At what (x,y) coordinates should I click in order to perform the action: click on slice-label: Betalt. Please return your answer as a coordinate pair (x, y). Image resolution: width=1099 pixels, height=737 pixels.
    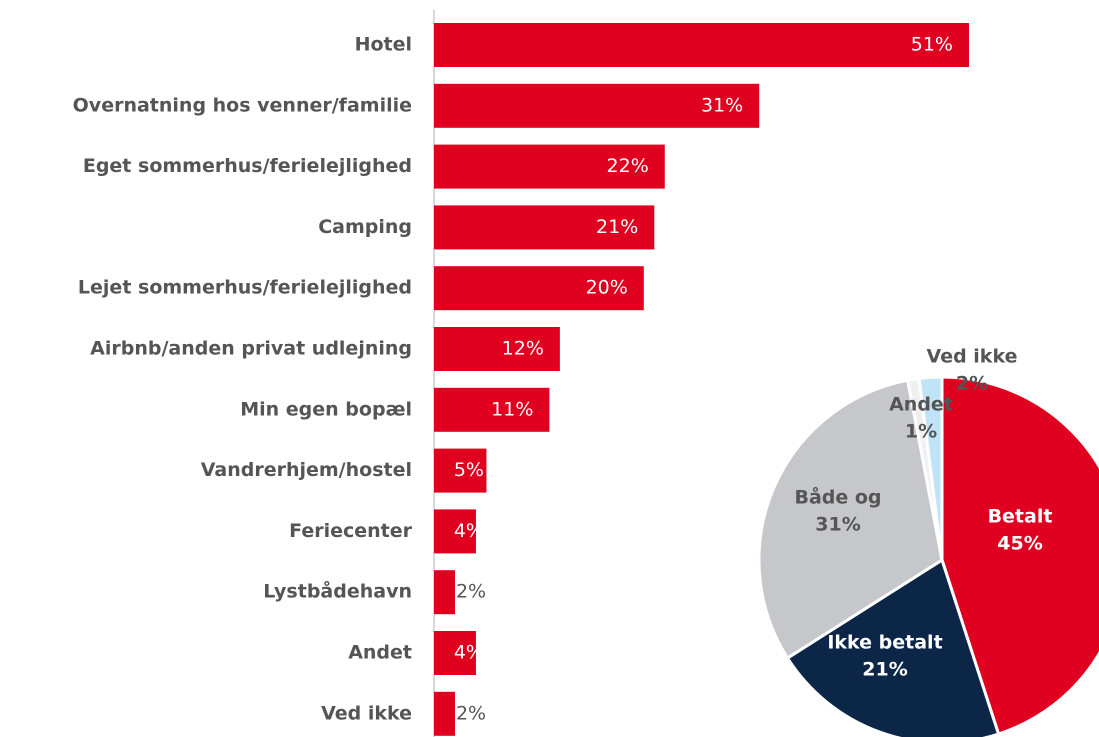
    Looking at the image, I should click on (1020, 517).